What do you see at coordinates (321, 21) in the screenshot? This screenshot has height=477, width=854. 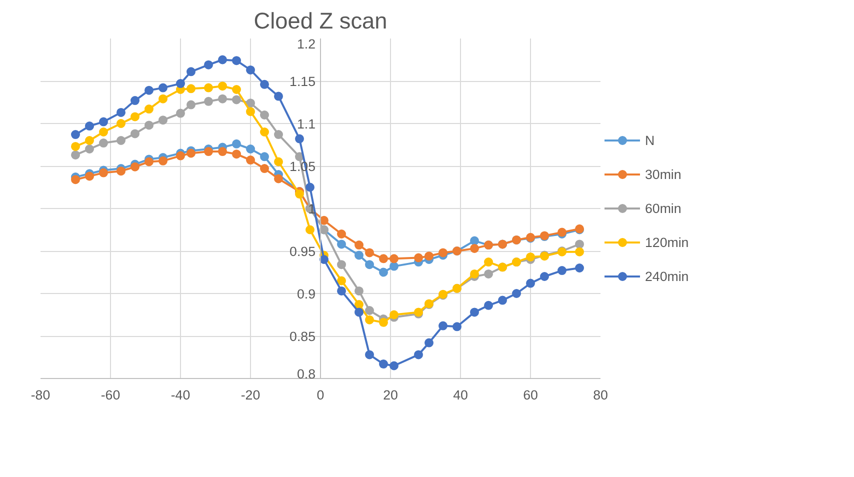 I see `chart-title: Cloed Z scan` at bounding box center [321, 21].